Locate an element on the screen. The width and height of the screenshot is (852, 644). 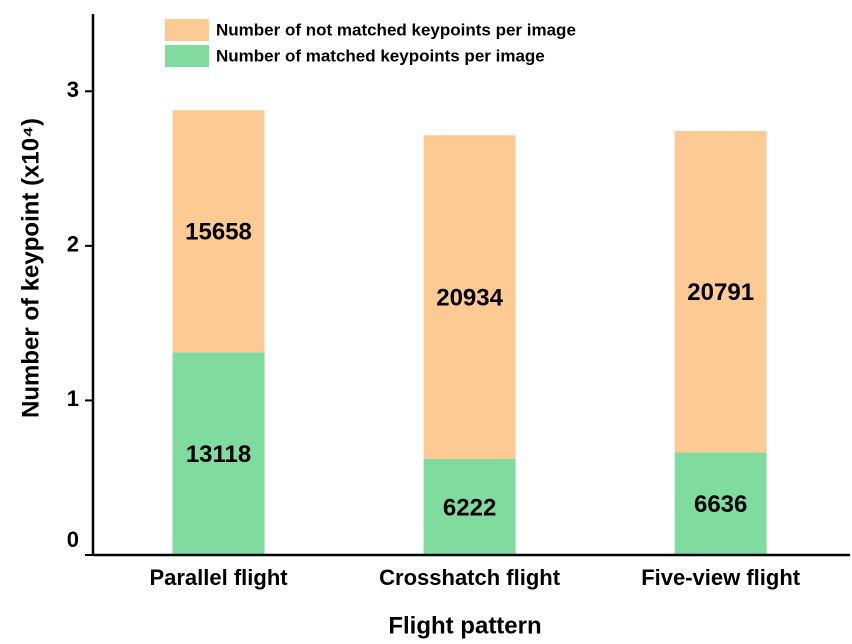
y-tick-label: 1 is located at coordinates (73, 398).